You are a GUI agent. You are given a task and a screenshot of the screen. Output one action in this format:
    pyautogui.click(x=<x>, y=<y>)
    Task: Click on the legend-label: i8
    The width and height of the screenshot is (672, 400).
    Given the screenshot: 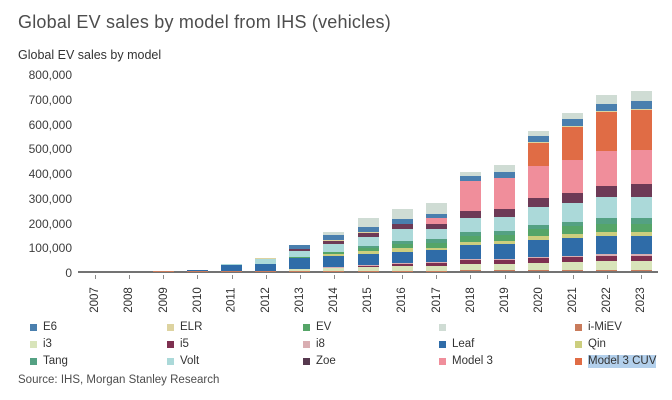 What is the action you would take?
    pyautogui.click(x=320, y=343)
    